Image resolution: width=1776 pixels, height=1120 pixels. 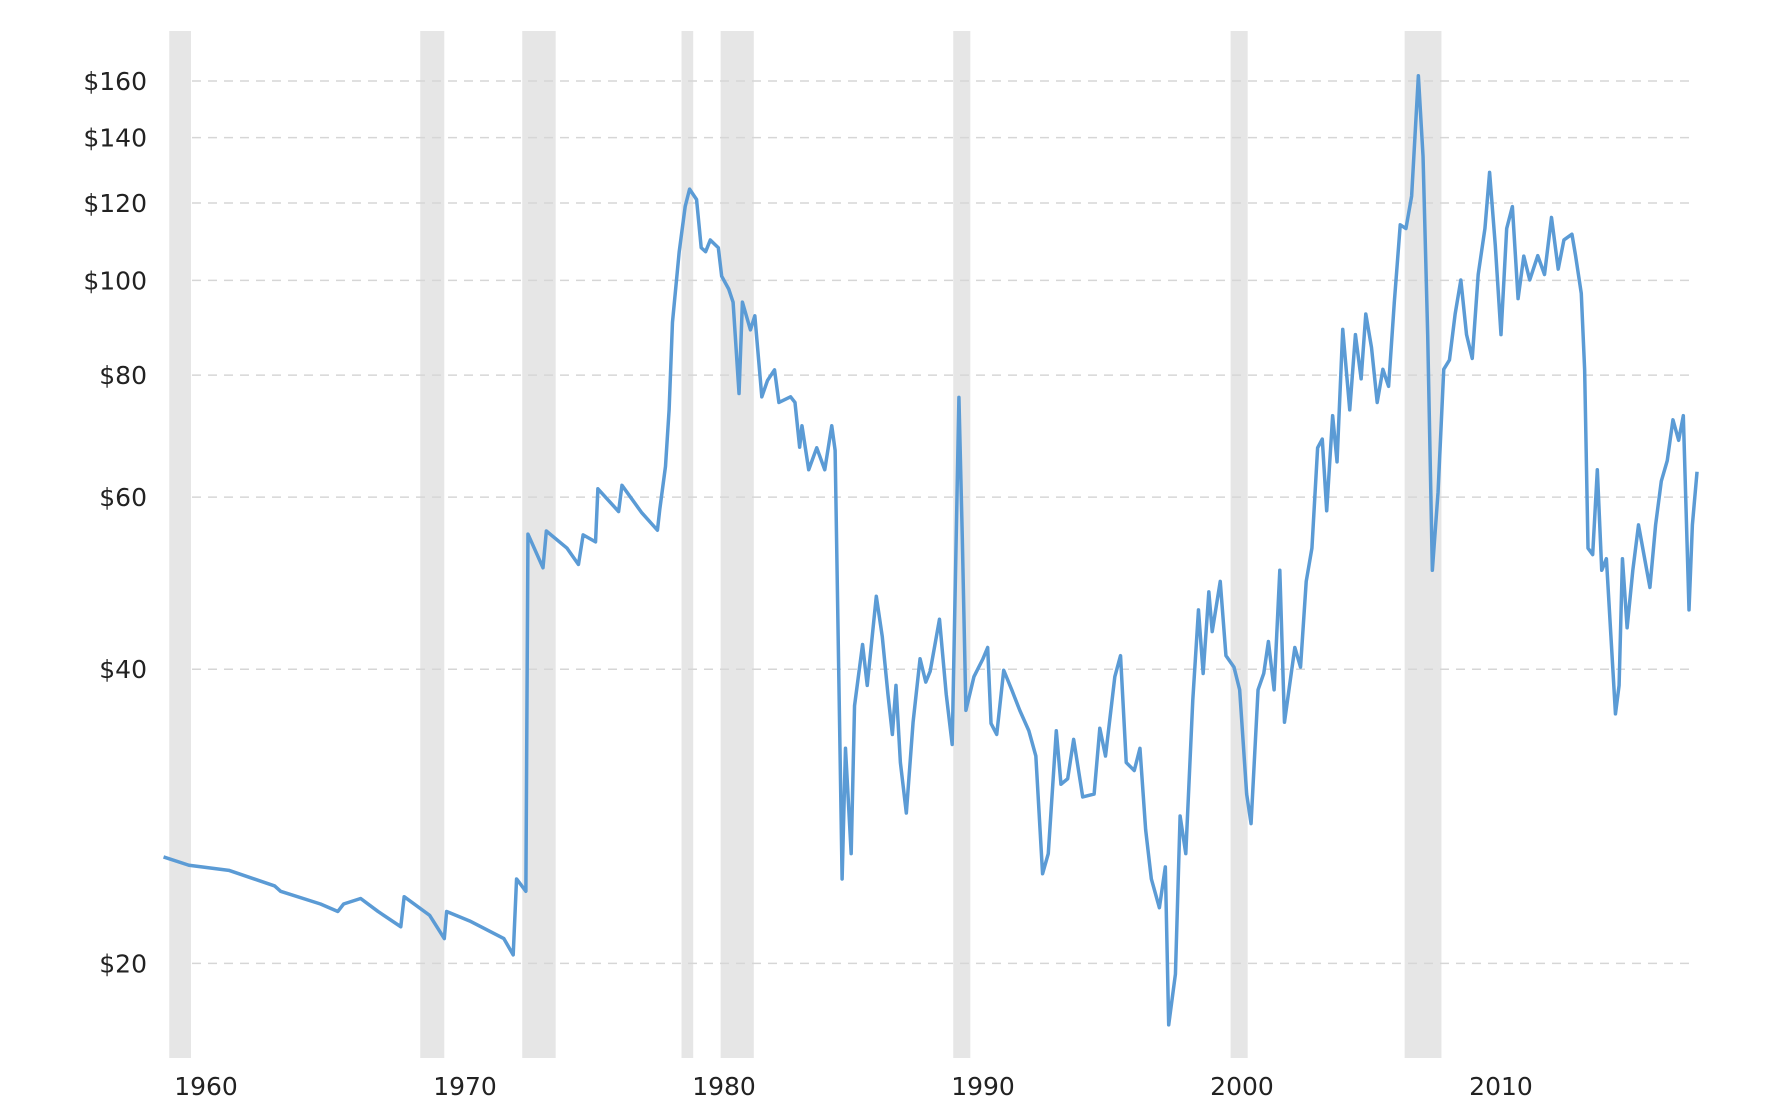 What do you see at coordinates (115, 280) in the screenshot?
I see `y-tick-label: $100` at bounding box center [115, 280].